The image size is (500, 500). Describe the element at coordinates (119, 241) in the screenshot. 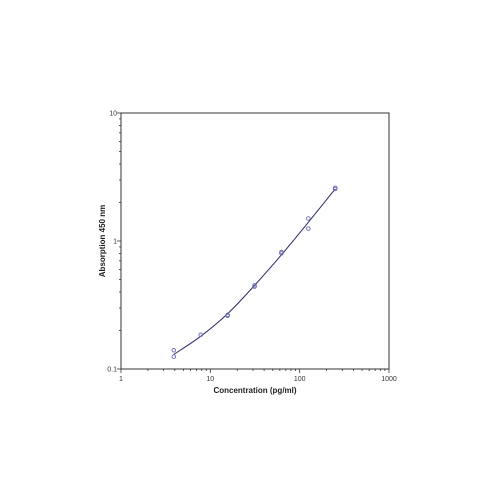

I see `y-axis-ticks` at that location.